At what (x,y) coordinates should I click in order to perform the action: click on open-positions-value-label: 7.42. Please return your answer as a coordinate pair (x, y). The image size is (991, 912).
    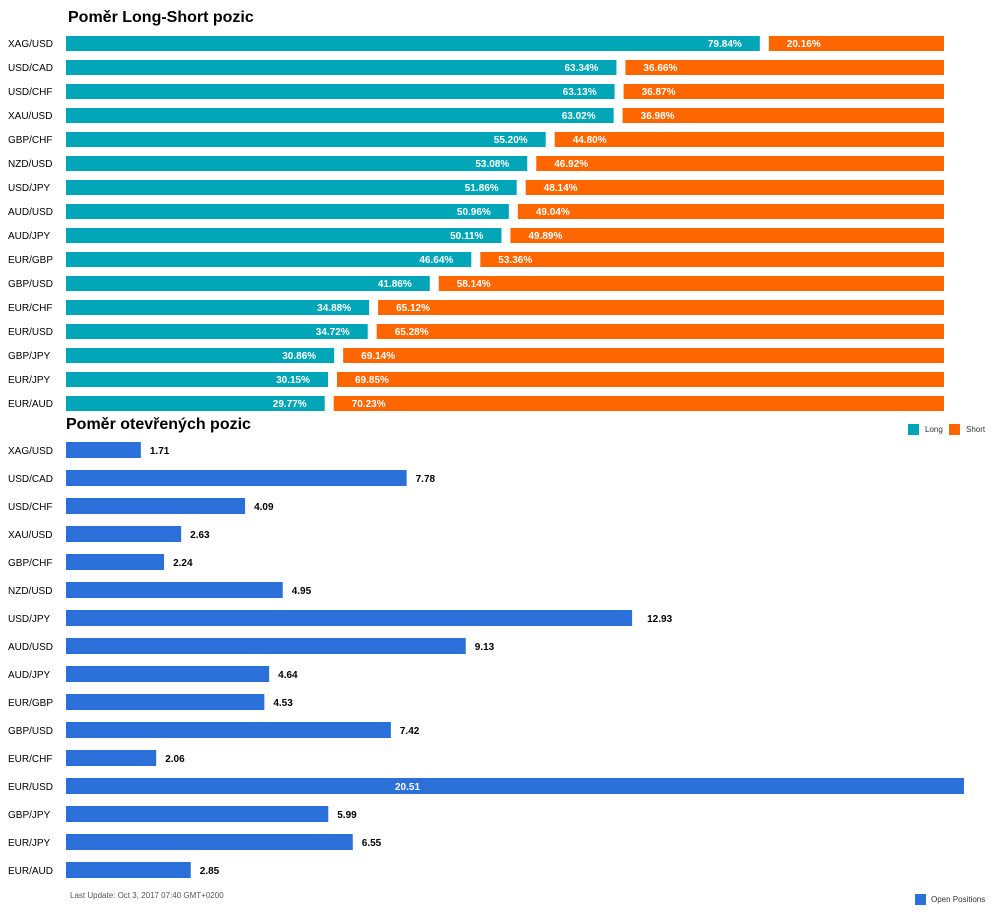
    Looking at the image, I should click on (410, 731).